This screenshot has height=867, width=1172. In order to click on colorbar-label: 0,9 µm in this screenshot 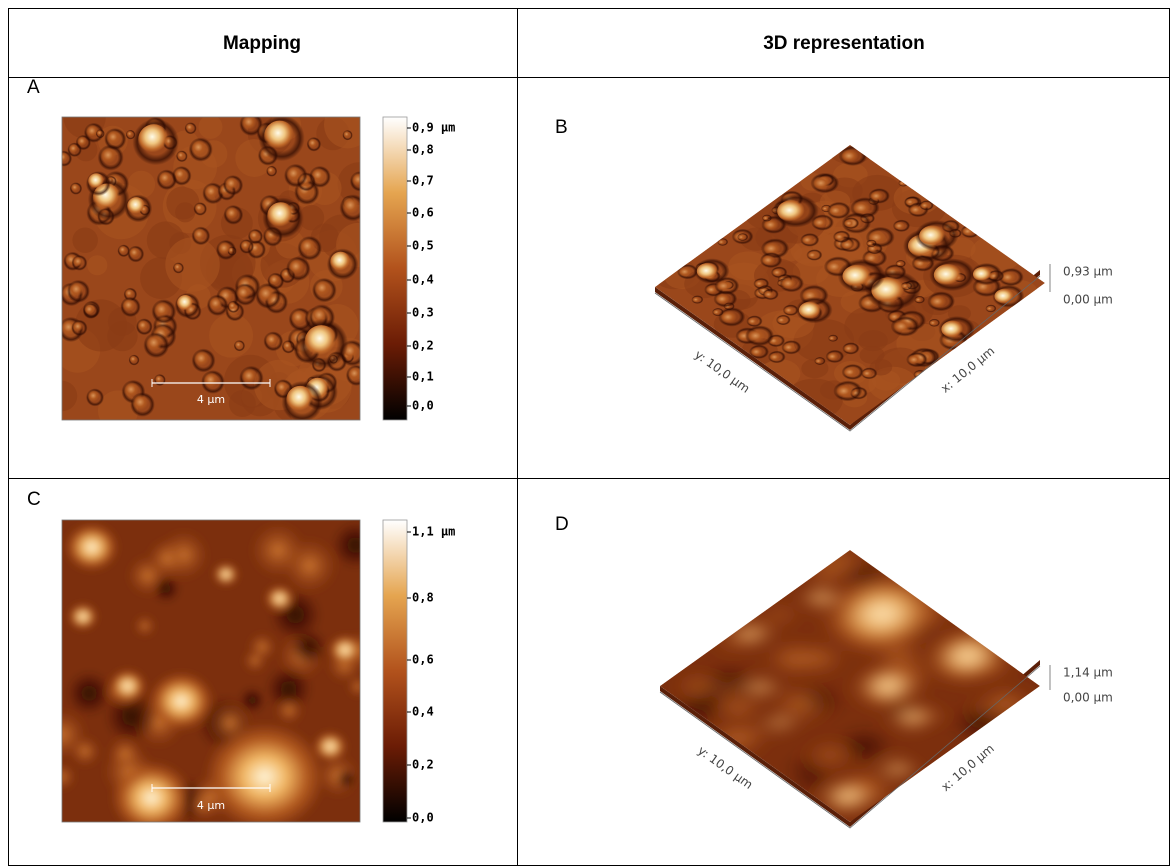, I will do `click(433, 128)`.